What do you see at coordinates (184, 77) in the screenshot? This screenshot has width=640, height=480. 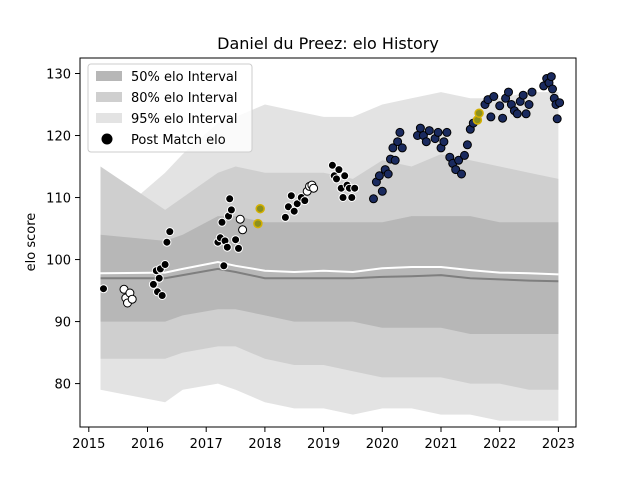 I see `legend-label-50: 50% elo Interval` at bounding box center [184, 77].